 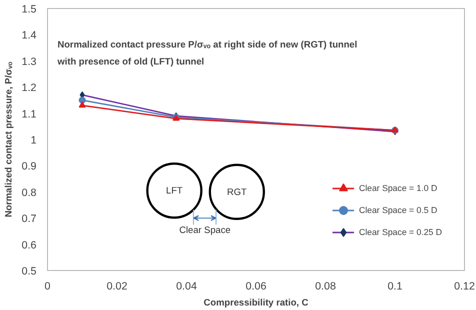 I want to click on x-tick-label: 0.02, so click(x=117, y=286).